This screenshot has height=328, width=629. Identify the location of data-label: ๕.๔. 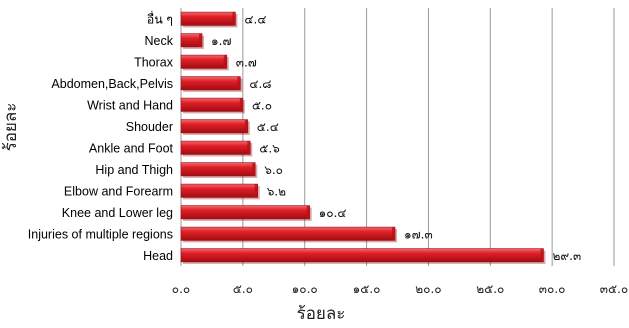
(268, 127).